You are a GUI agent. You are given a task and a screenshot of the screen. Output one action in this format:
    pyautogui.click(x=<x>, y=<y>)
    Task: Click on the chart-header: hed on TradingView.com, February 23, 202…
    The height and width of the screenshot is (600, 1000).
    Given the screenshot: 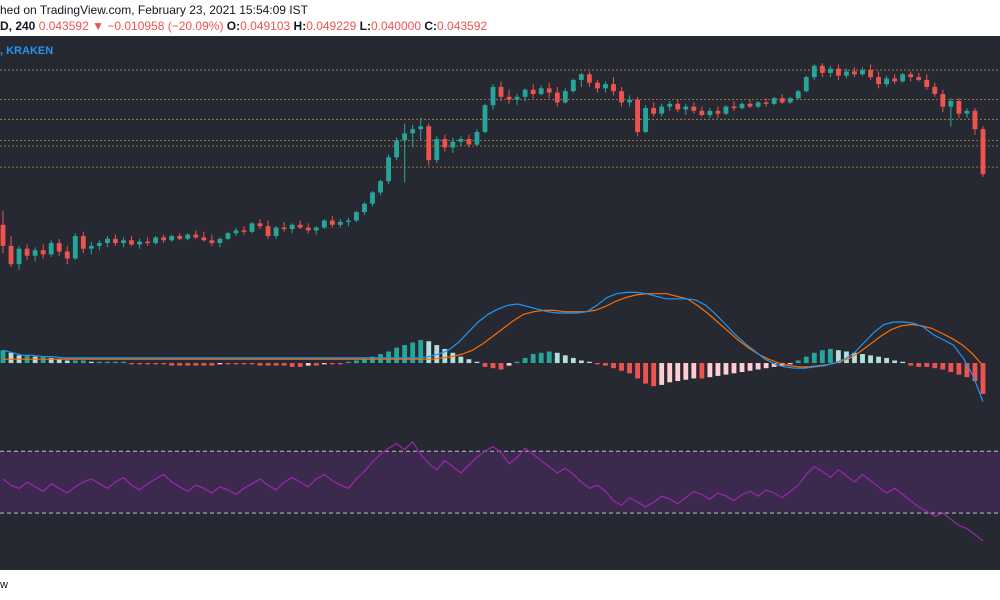 What is the action you would take?
    pyautogui.click(x=500, y=18)
    